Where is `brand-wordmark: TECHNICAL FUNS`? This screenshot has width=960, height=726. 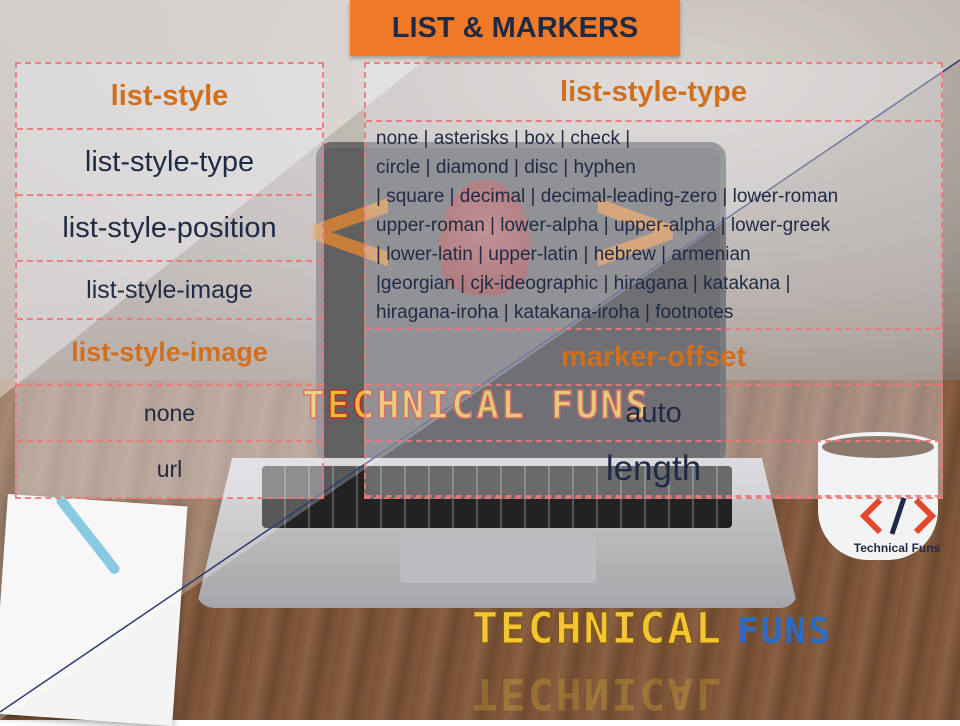
brand-wordmark: TECHNICAL FUNS is located at coordinates (652, 629).